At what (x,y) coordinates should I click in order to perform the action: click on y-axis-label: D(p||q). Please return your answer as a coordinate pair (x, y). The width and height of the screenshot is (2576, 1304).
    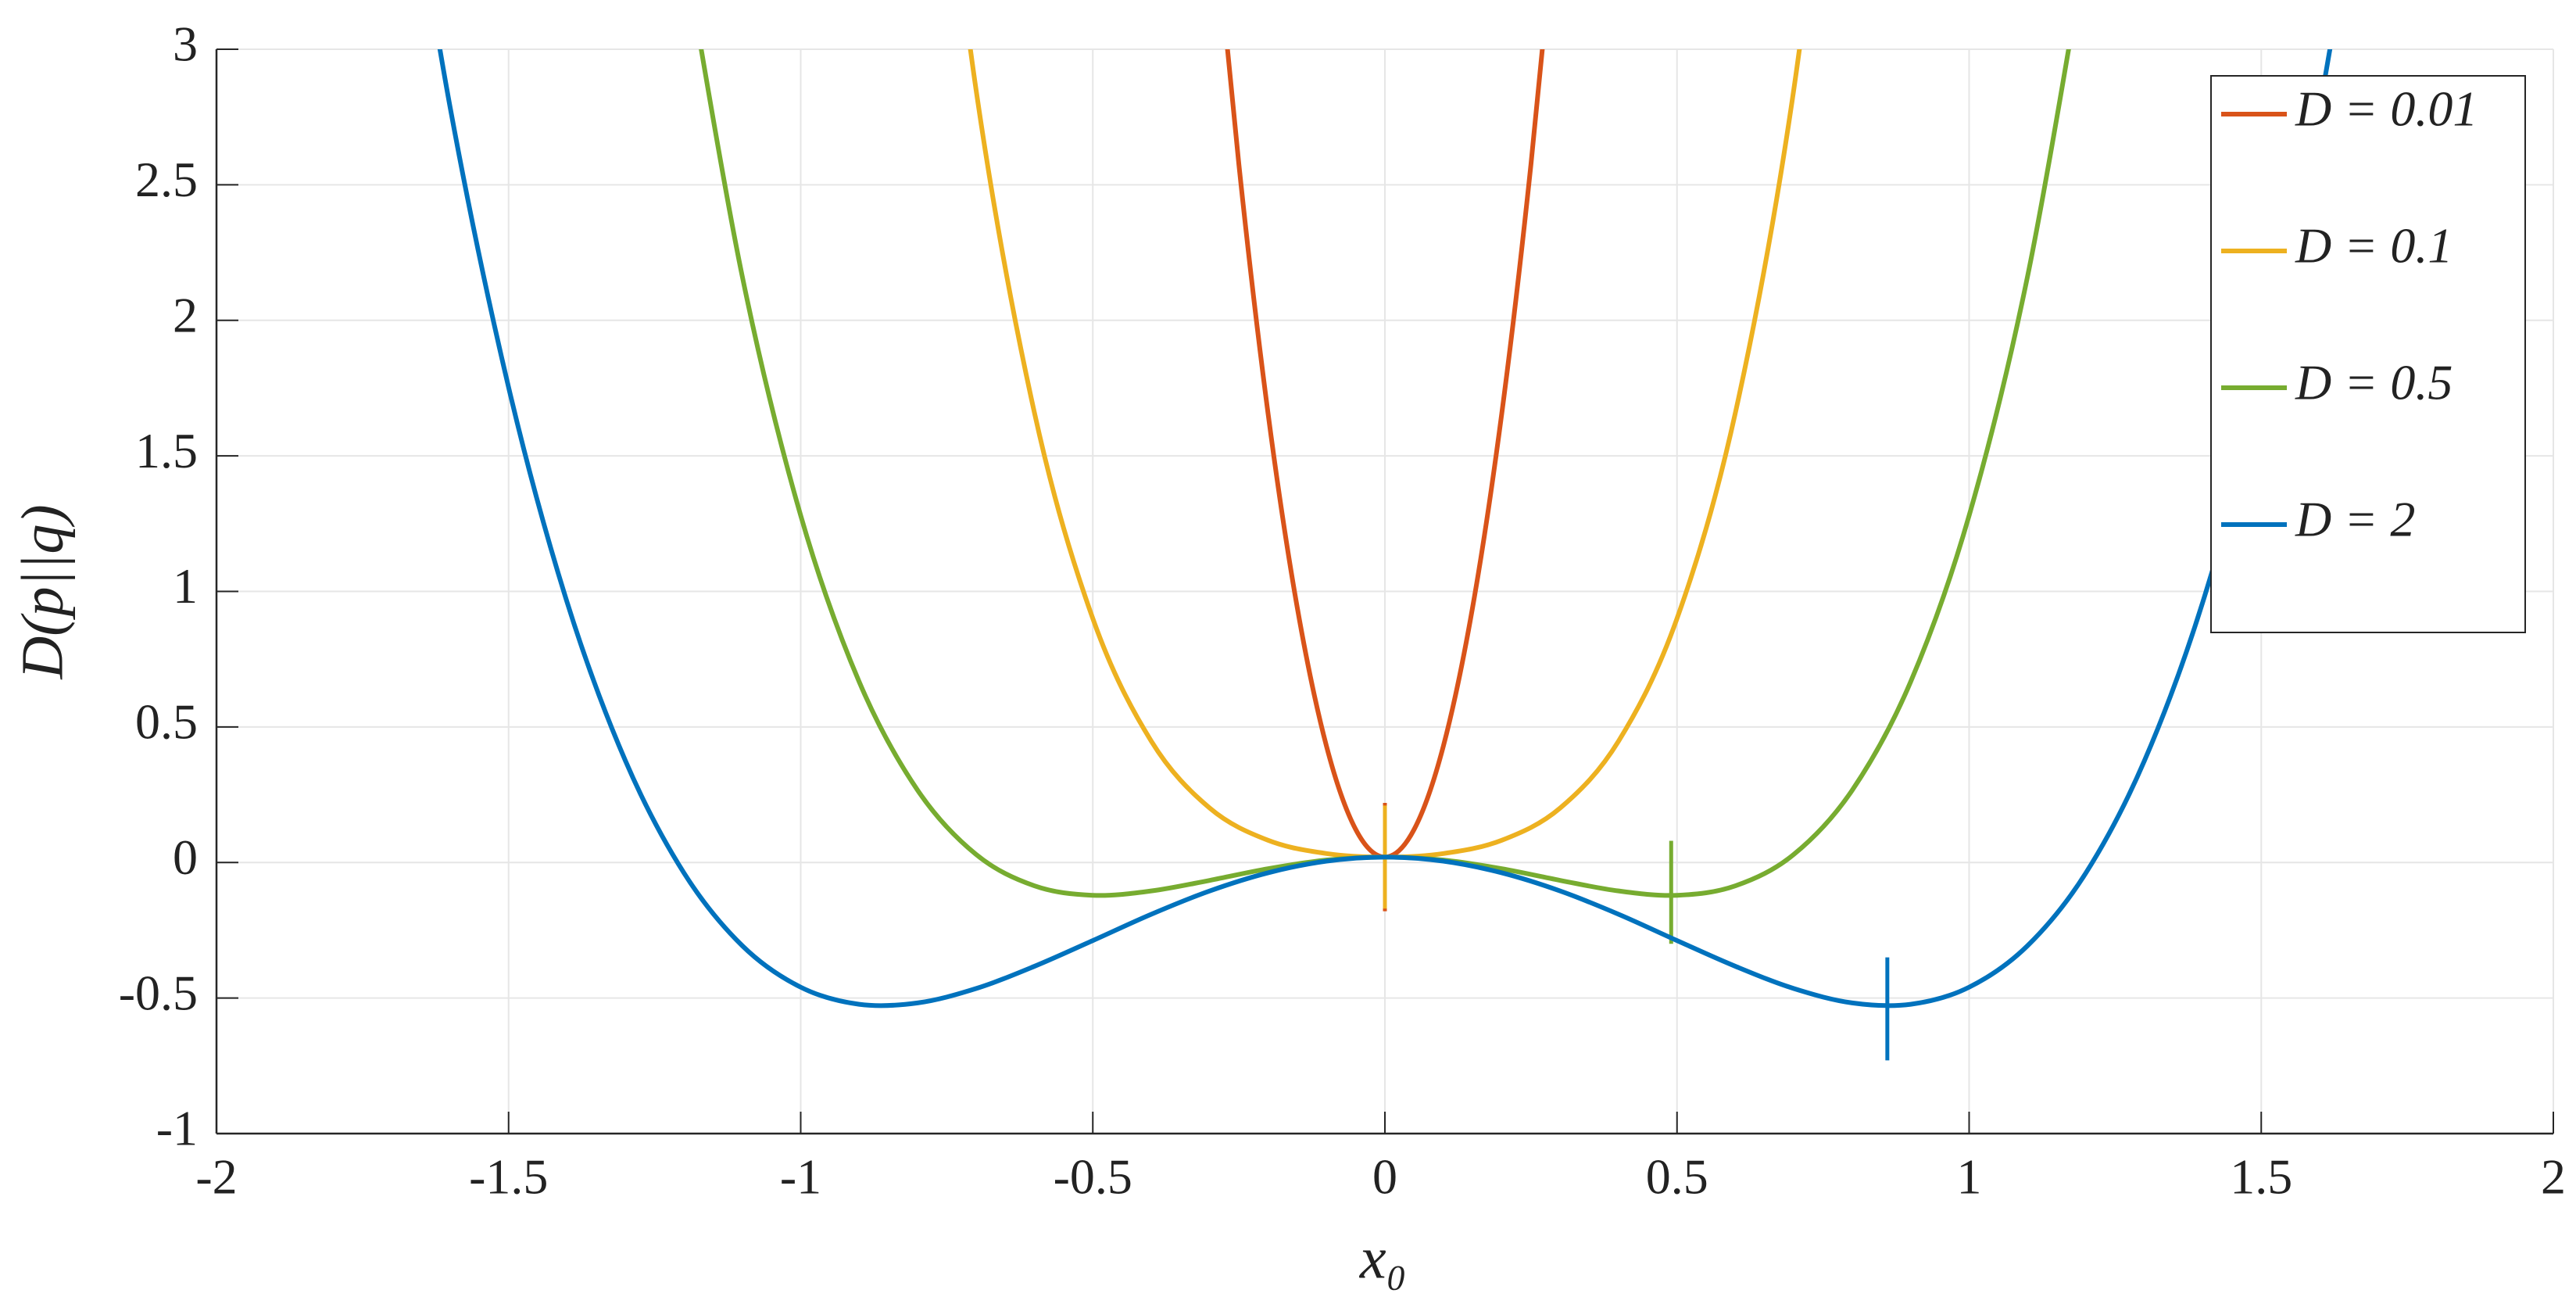
    Looking at the image, I should click on (42, 591).